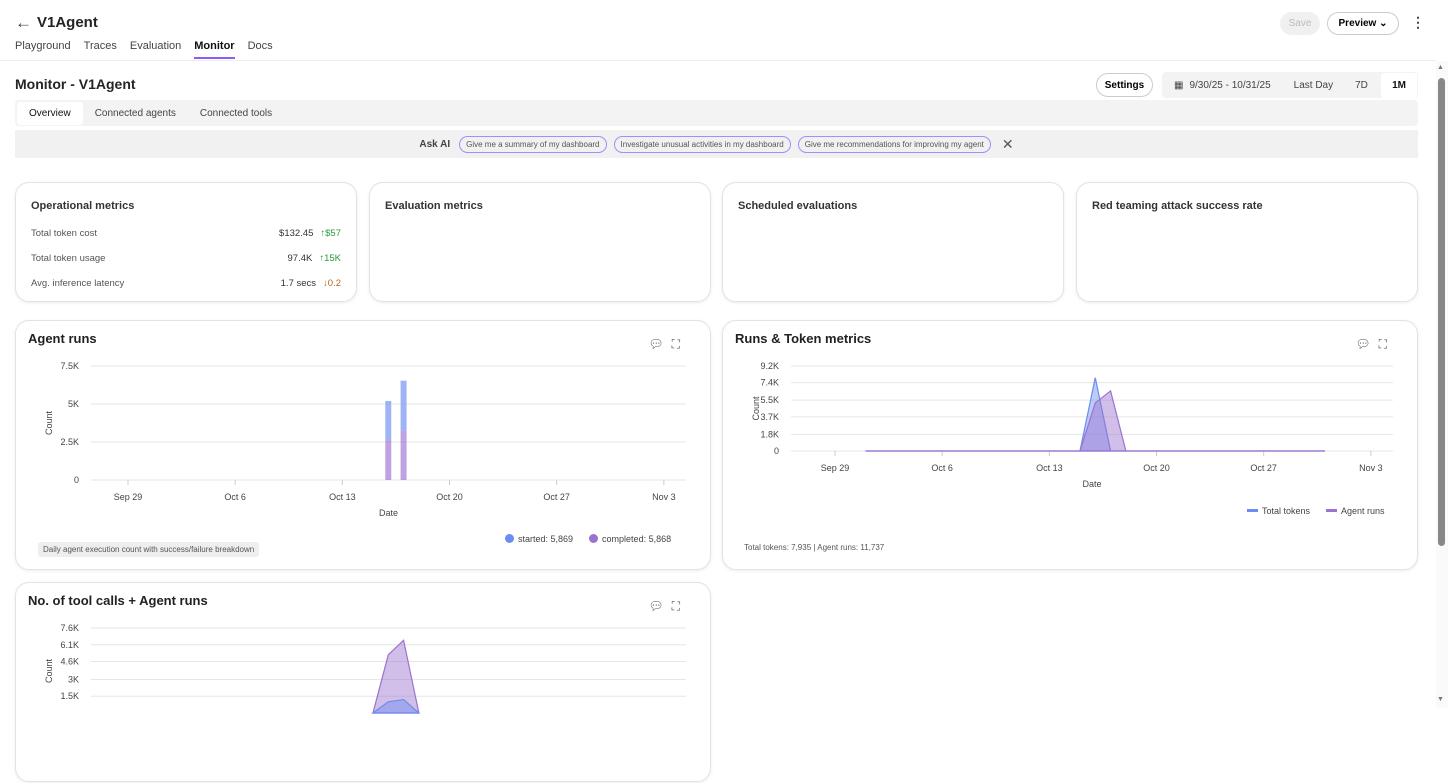 The width and height of the screenshot is (1448, 783). I want to click on metric-row-token-usage: Total token usage 97.4K ↑15K, so click(186, 258).